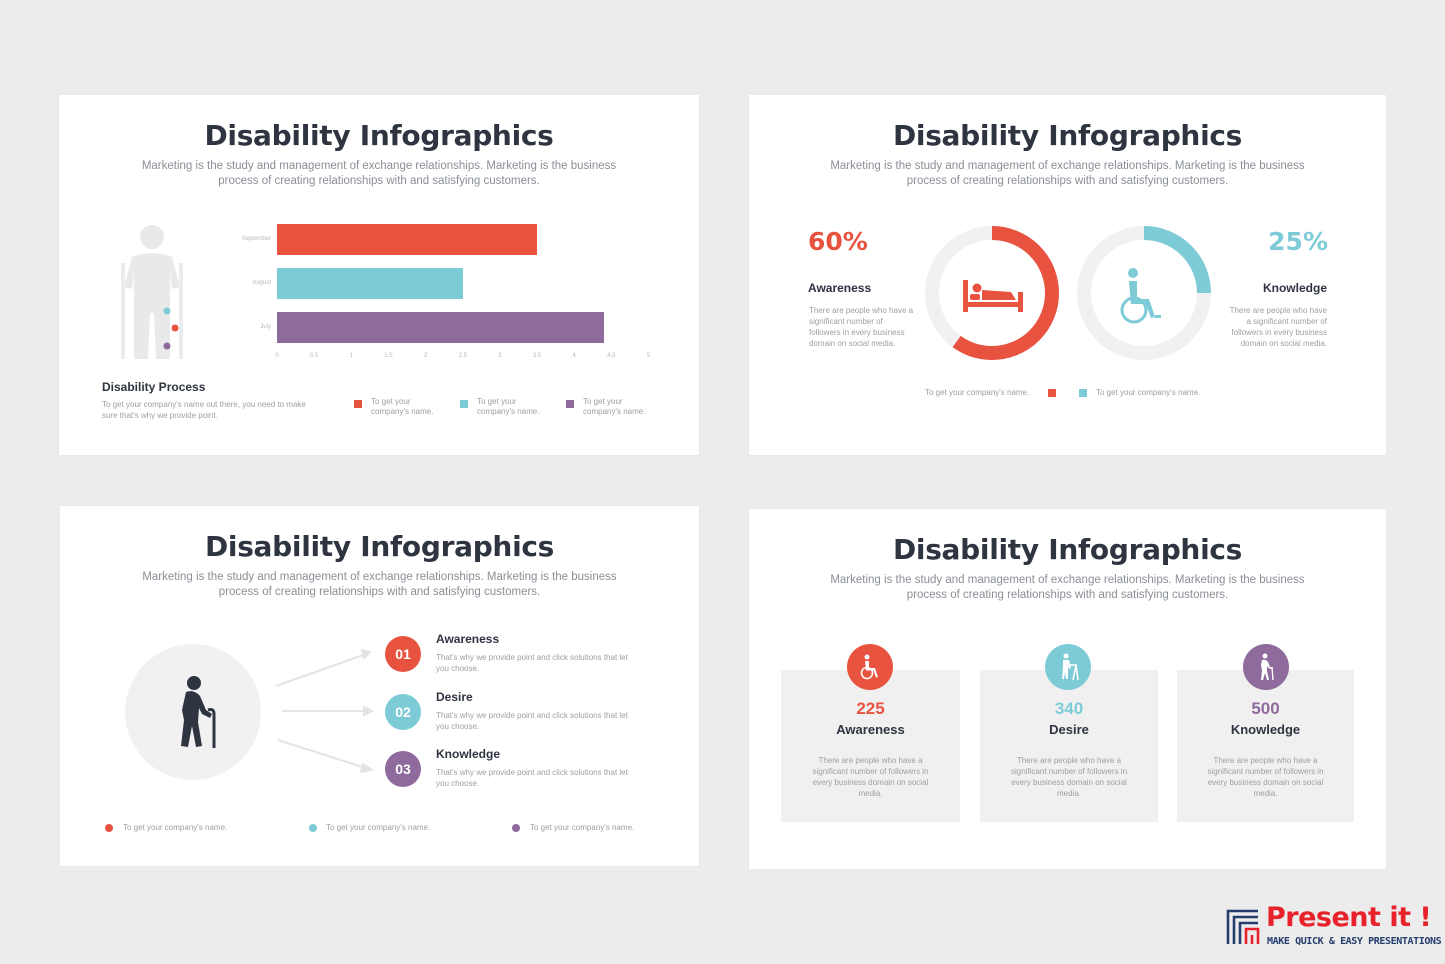 Image resolution: width=1445 pixels, height=964 pixels. Describe the element at coordinates (403, 712) in the screenshot. I see `step-badge-02: 02` at that location.